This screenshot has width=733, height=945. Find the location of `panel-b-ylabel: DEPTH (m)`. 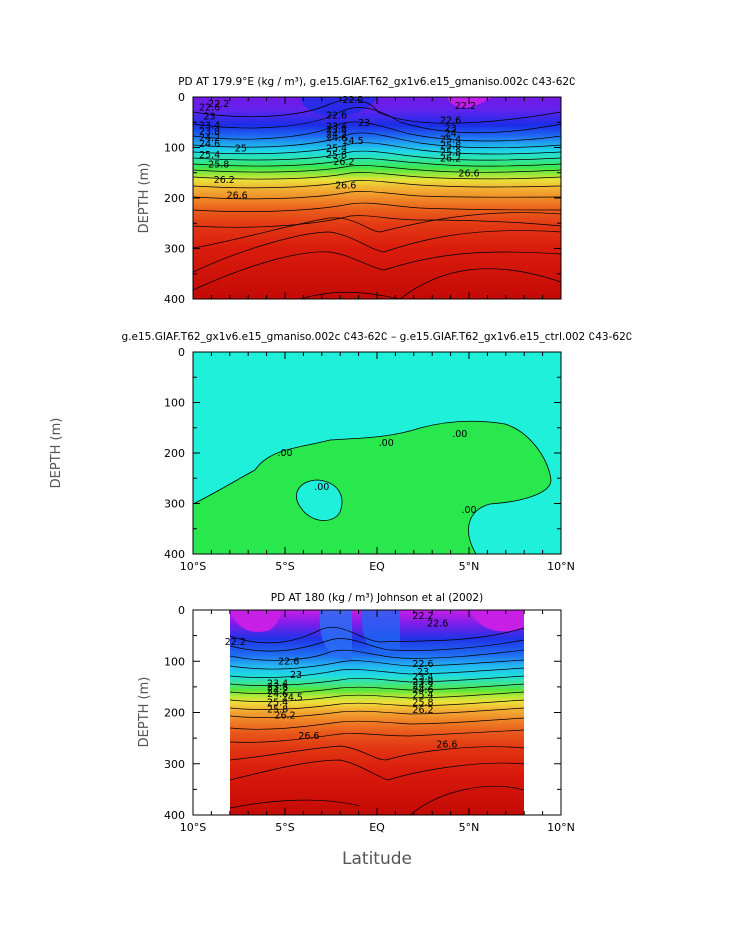

panel-b-ylabel: DEPTH (m) is located at coordinates (56, 453).